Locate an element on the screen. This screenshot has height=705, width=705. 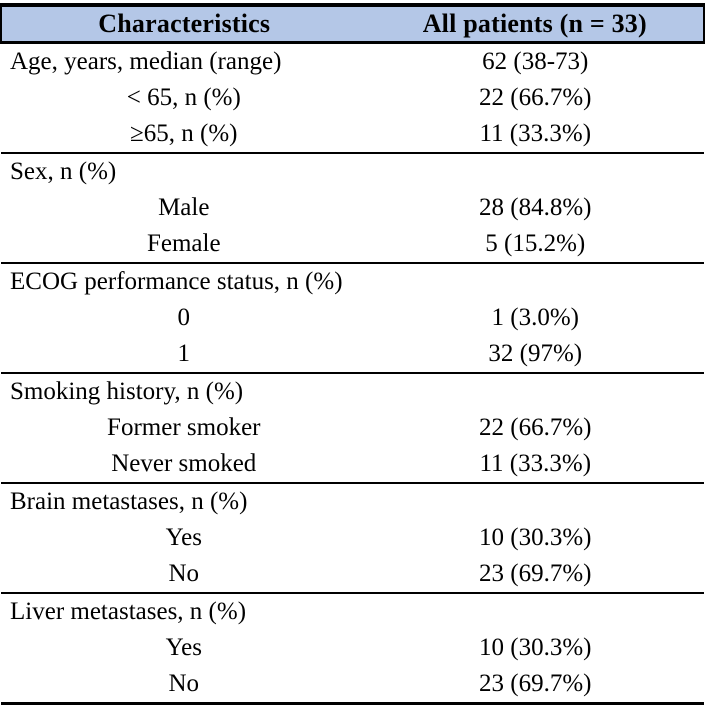
table-row: Age, years, median (range) 62 (38-73) is located at coordinates (352, 62).